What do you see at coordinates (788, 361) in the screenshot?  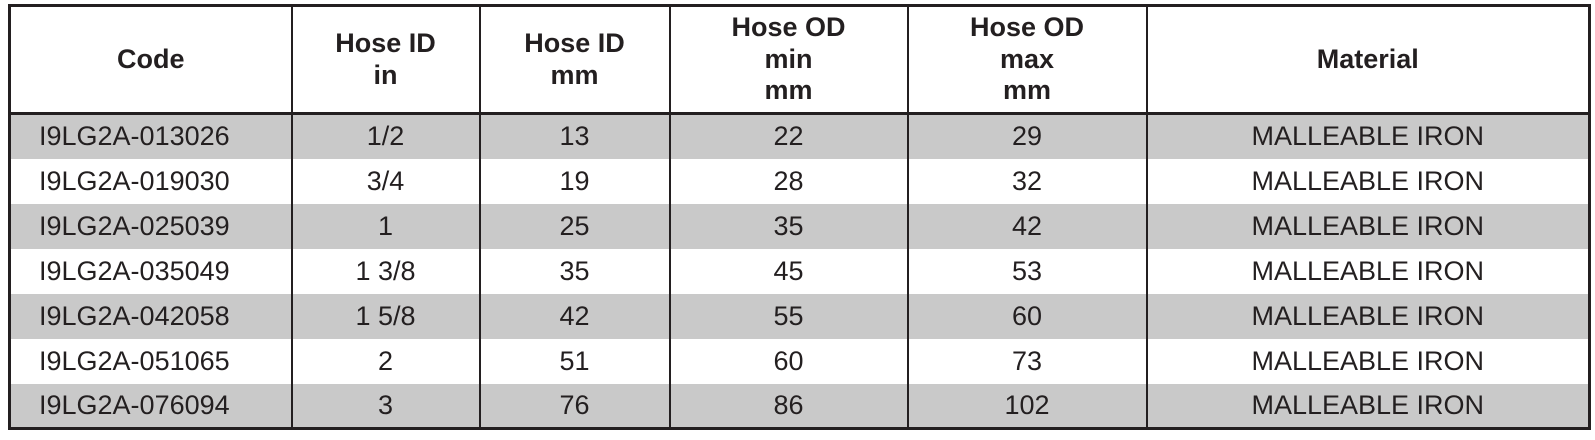 I see `cell-hose-od-min-mm: 60` at bounding box center [788, 361].